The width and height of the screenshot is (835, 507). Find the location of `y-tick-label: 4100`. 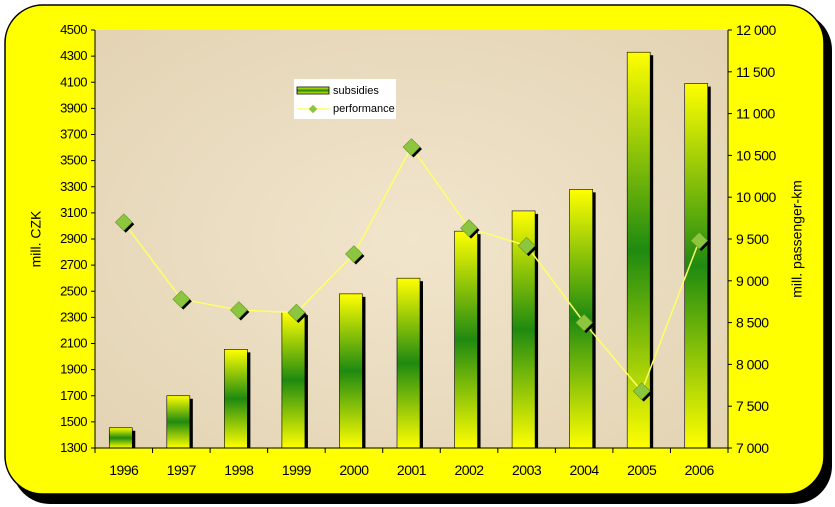

y-tick-label: 4100 is located at coordinates (73, 81).